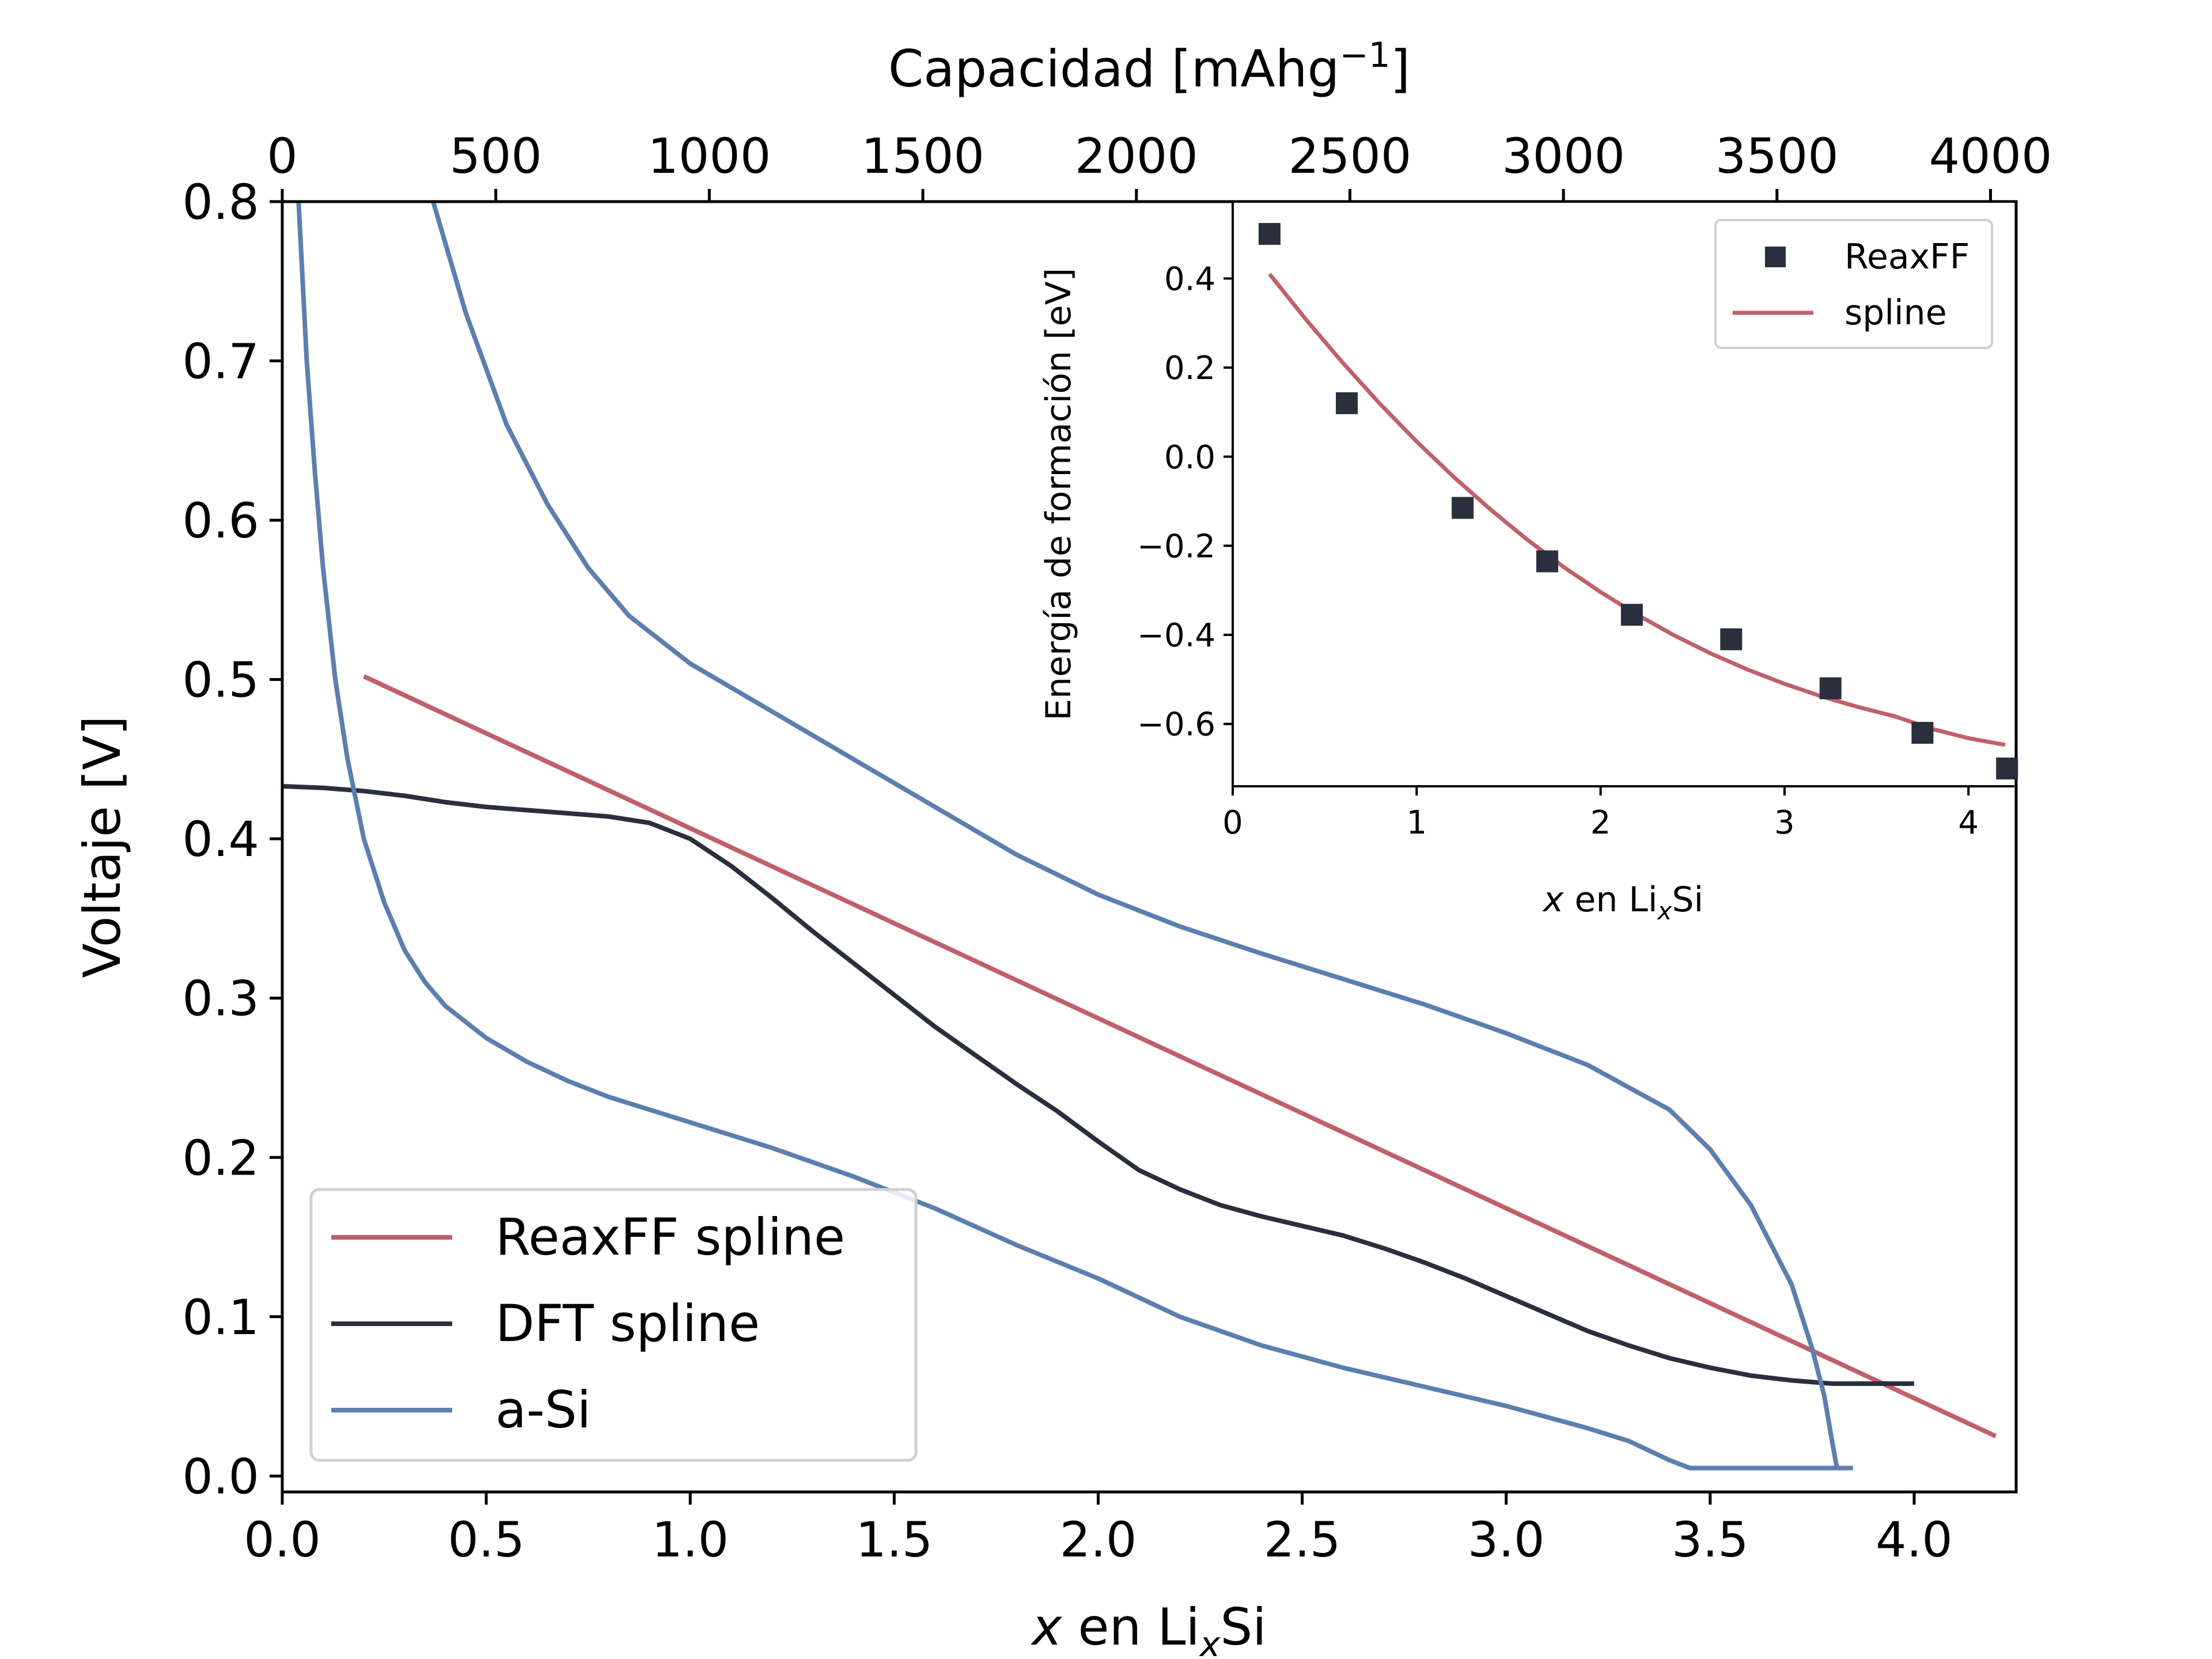 This screenshot has width=2212, height=1659. I want to click on legend-entry-reaxff-spline: ReaxFF spline, so click(588, 1237).